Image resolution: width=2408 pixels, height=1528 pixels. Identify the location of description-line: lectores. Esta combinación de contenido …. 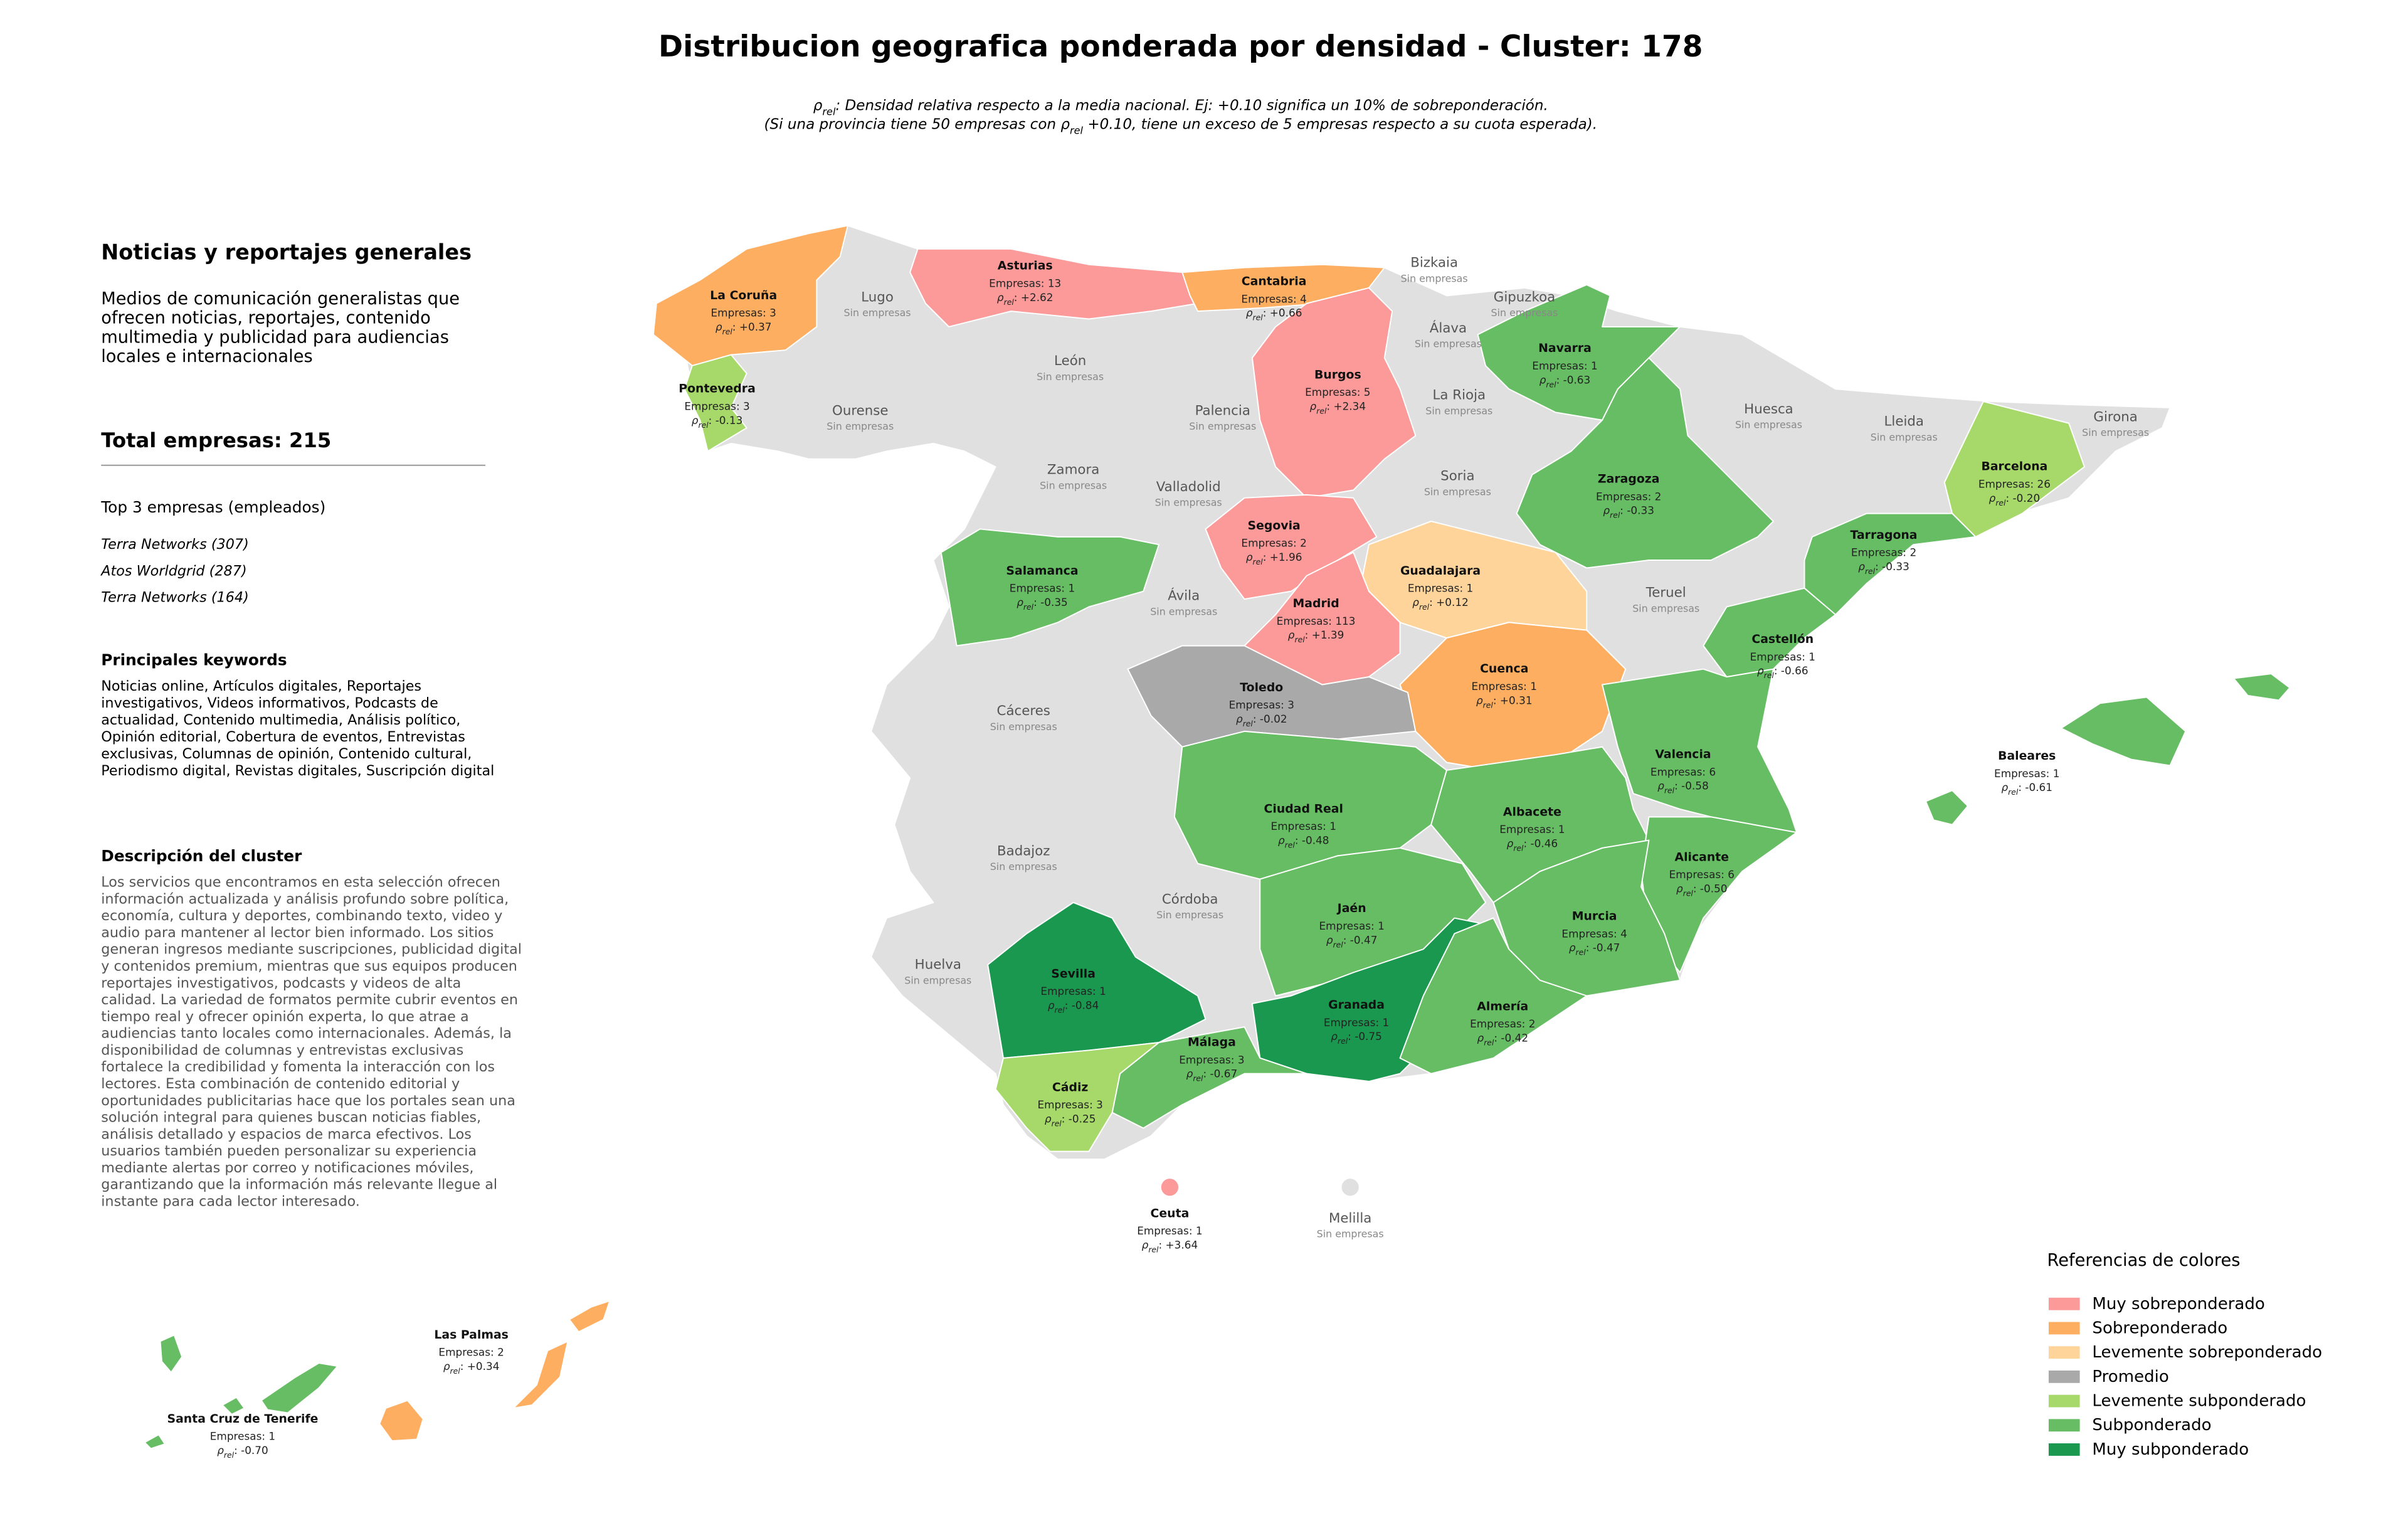
(280, 1084).